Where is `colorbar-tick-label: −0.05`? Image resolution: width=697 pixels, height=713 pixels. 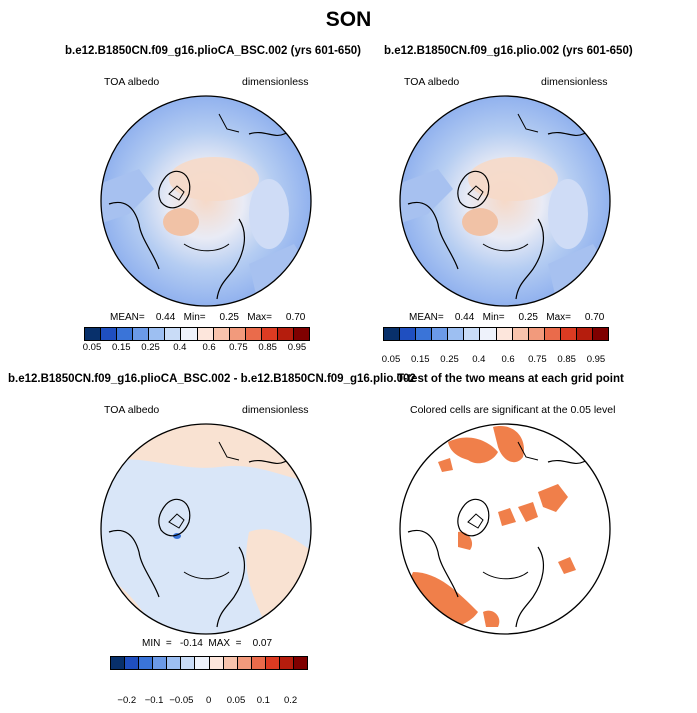 colorbar-tick-label: −0.05 is located at coordinates (181, 700).